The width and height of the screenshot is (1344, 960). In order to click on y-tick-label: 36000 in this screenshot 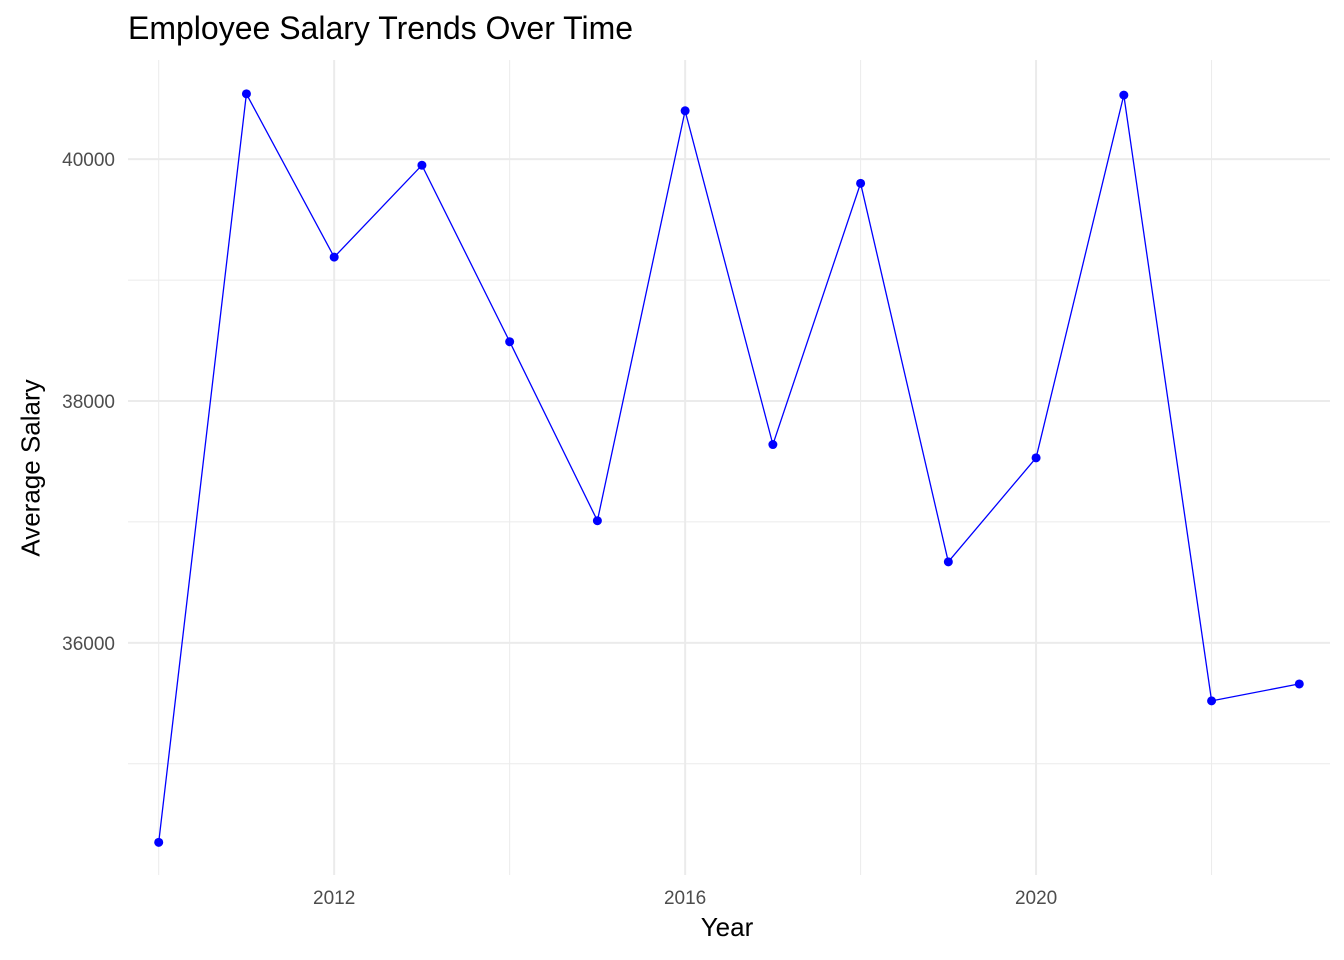, I will do `click(88, 644)`.